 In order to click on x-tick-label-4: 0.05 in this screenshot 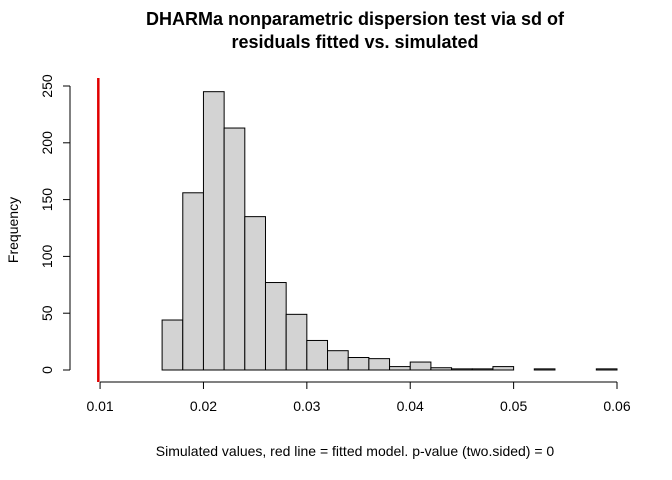, I will do `click(513, 406)`.